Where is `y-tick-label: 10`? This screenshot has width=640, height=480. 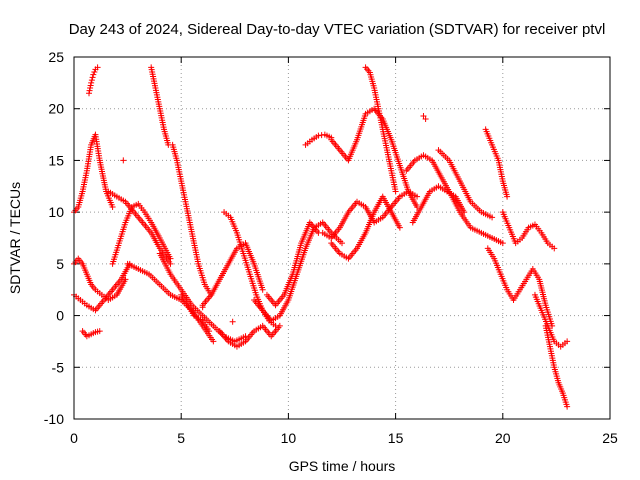 y-tick-label: 10 is located at coordinates (56, 212).